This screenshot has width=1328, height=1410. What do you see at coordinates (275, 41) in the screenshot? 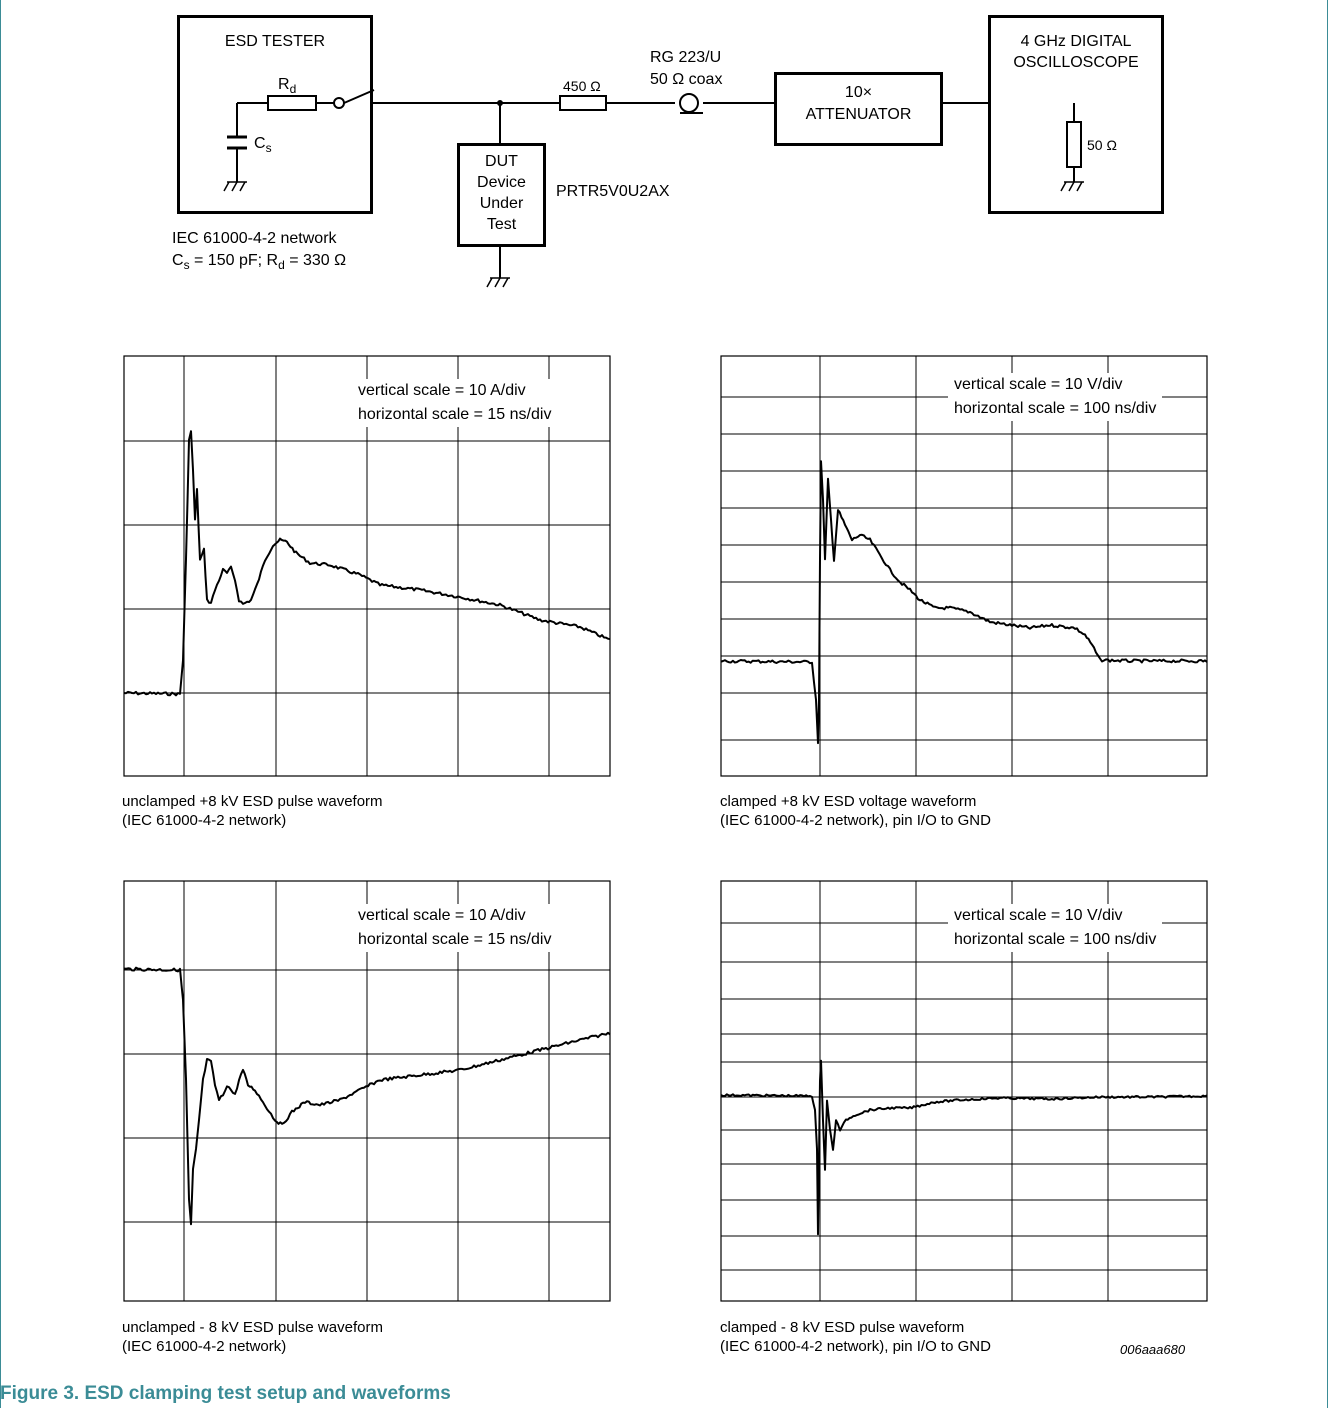
I see `esd-tester-label: ESD TESTER` at bounding box center [275, 41].